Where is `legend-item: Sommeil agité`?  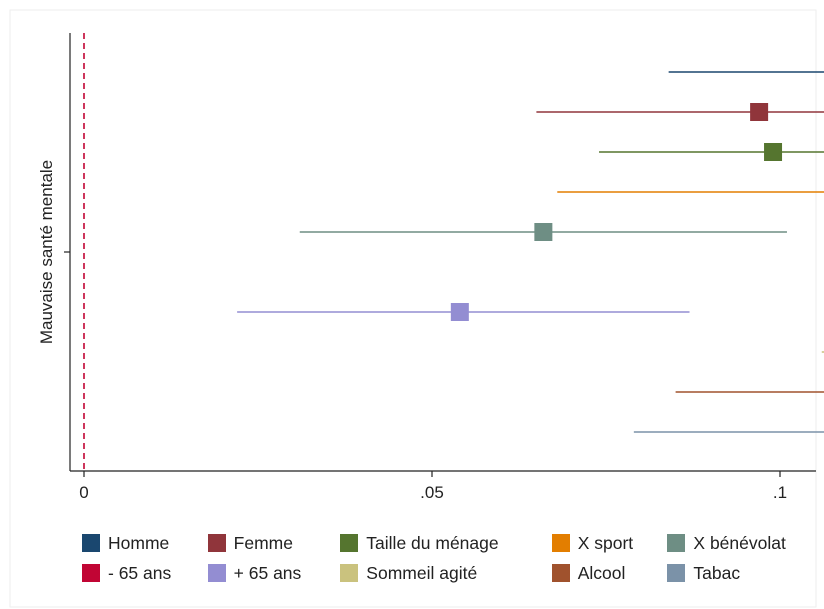 legend-item: Sommeil agité is located at coordinates (445, 573).